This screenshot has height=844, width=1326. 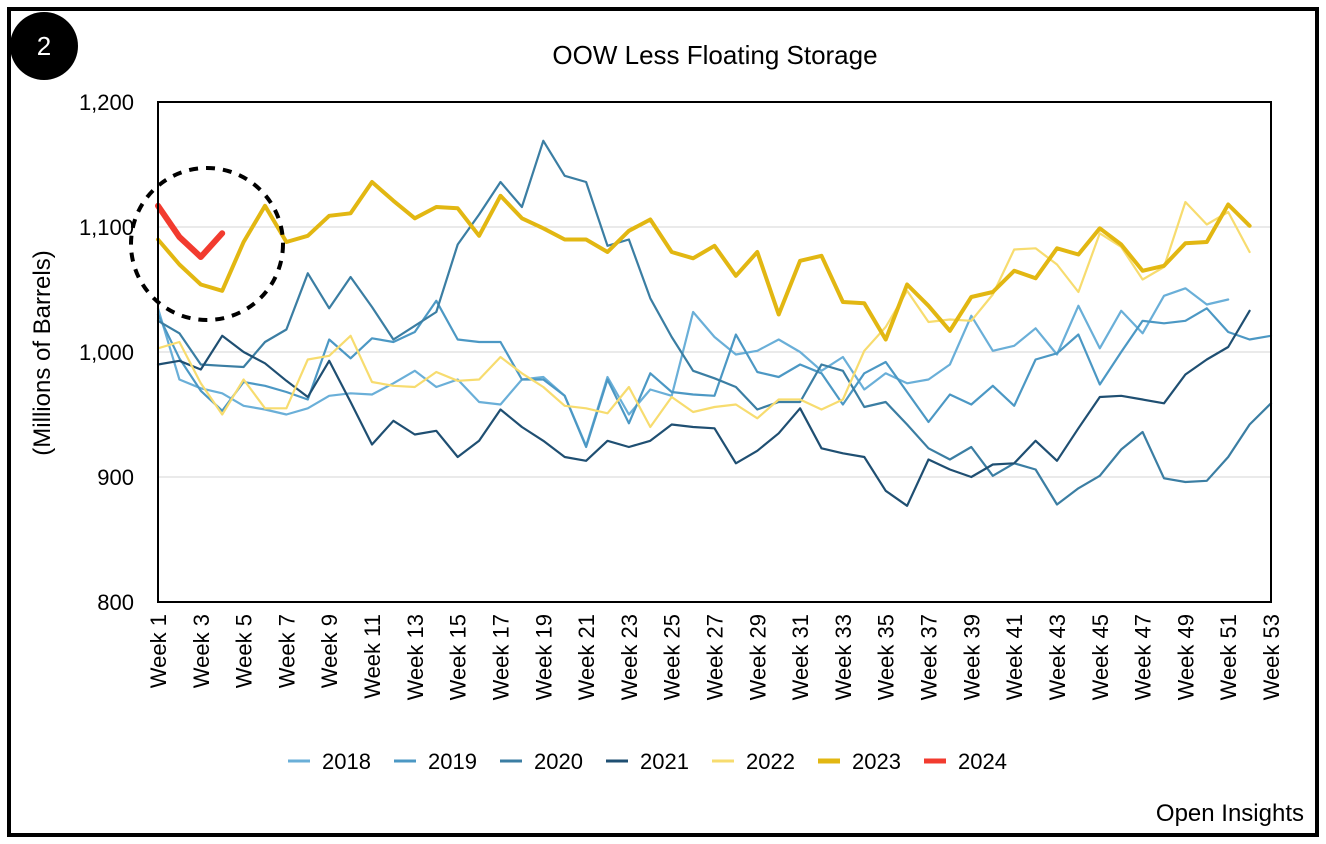 I want to click on x-tick-label: Week 39, so click(x=971, y=657).